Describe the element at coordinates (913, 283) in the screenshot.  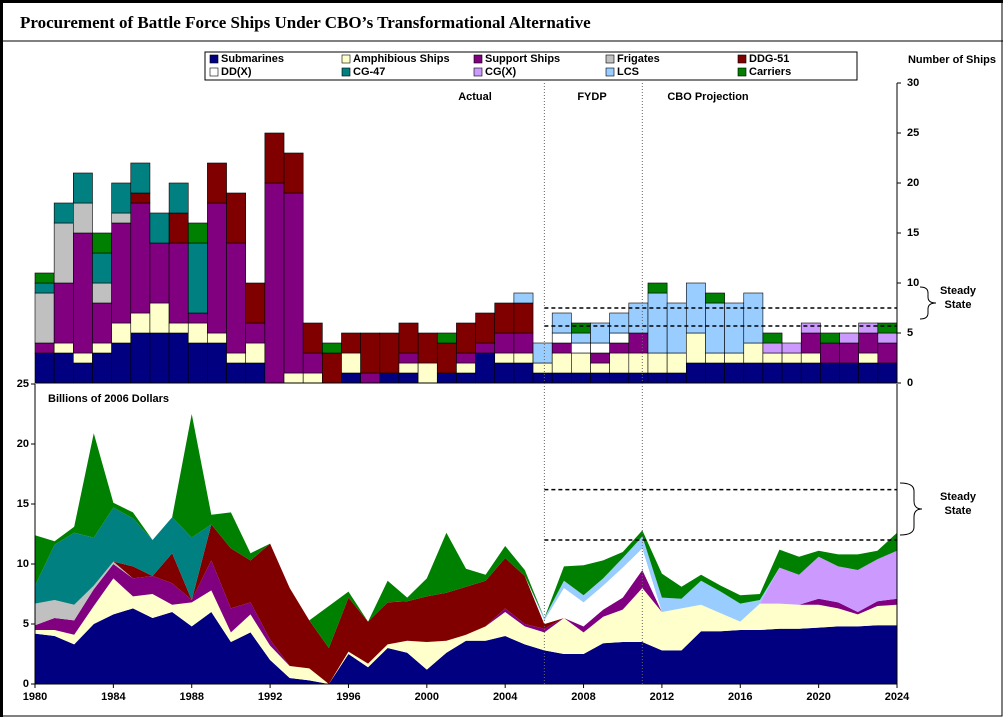
I see `y-tick-label: 10` at that location.